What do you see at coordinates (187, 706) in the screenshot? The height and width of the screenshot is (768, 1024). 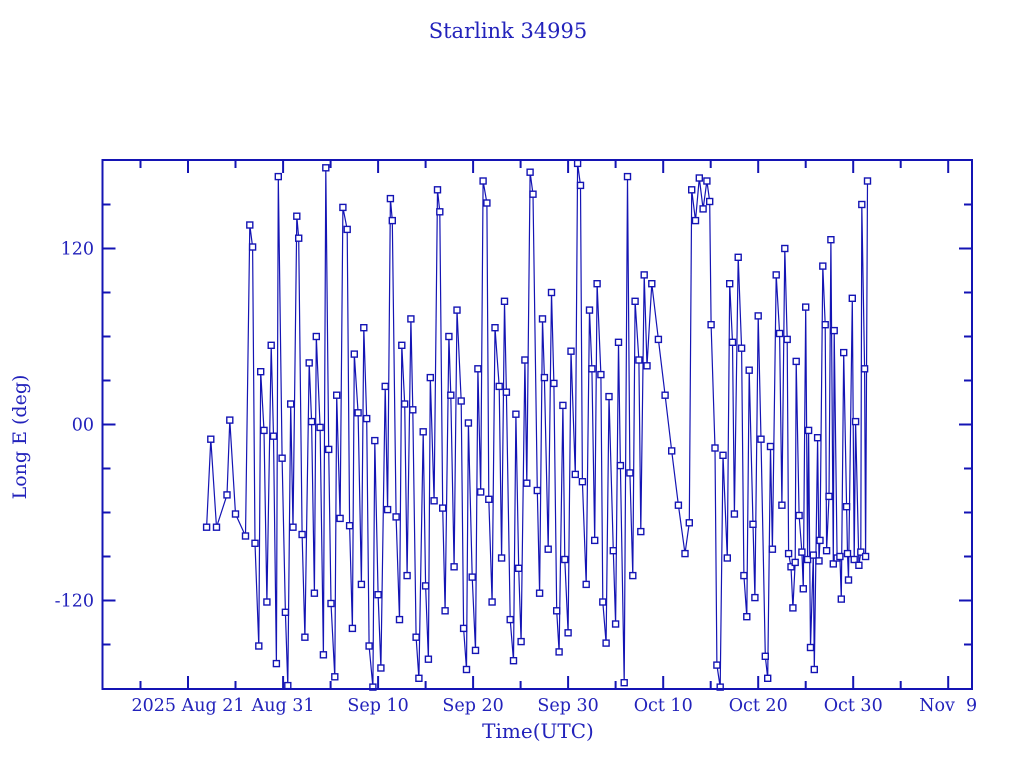 I see `x-tick-label: 2025 Aug 21` at bounding box center [187, 706].